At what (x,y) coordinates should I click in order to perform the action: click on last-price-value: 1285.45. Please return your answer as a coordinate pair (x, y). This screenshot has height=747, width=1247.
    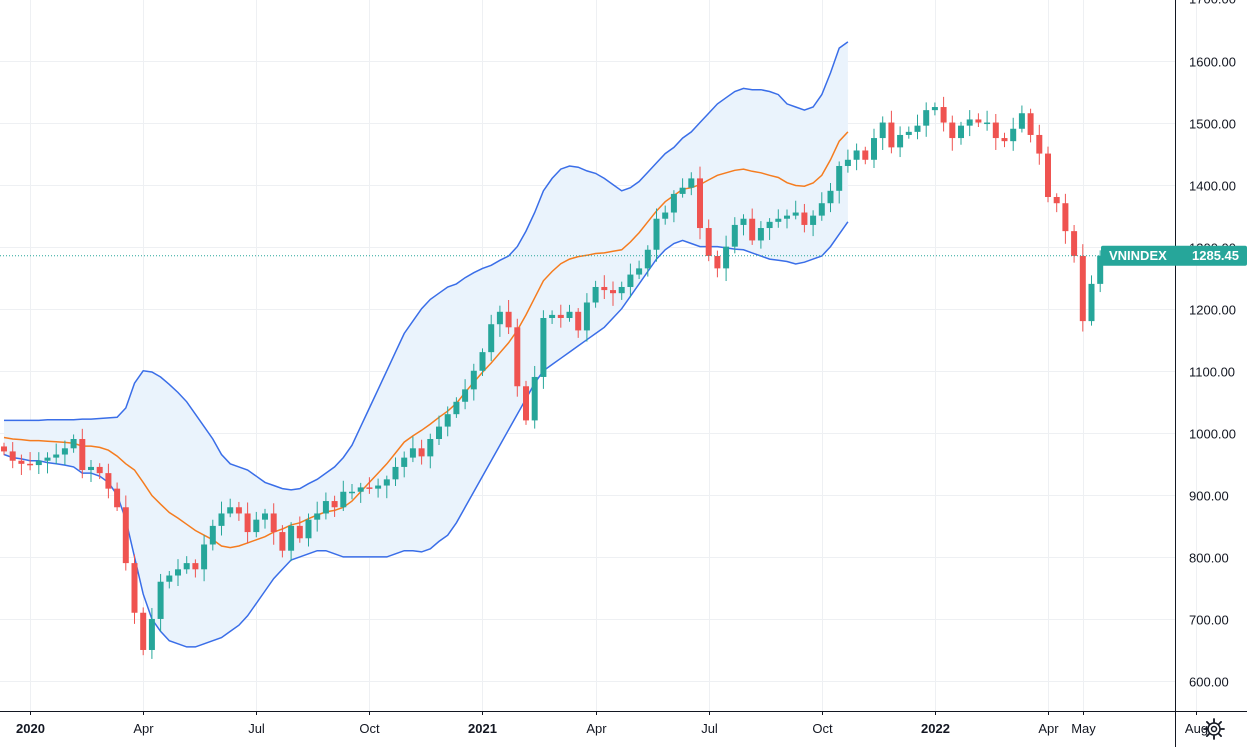
    Looking at the image, I should click on (1215, 255).